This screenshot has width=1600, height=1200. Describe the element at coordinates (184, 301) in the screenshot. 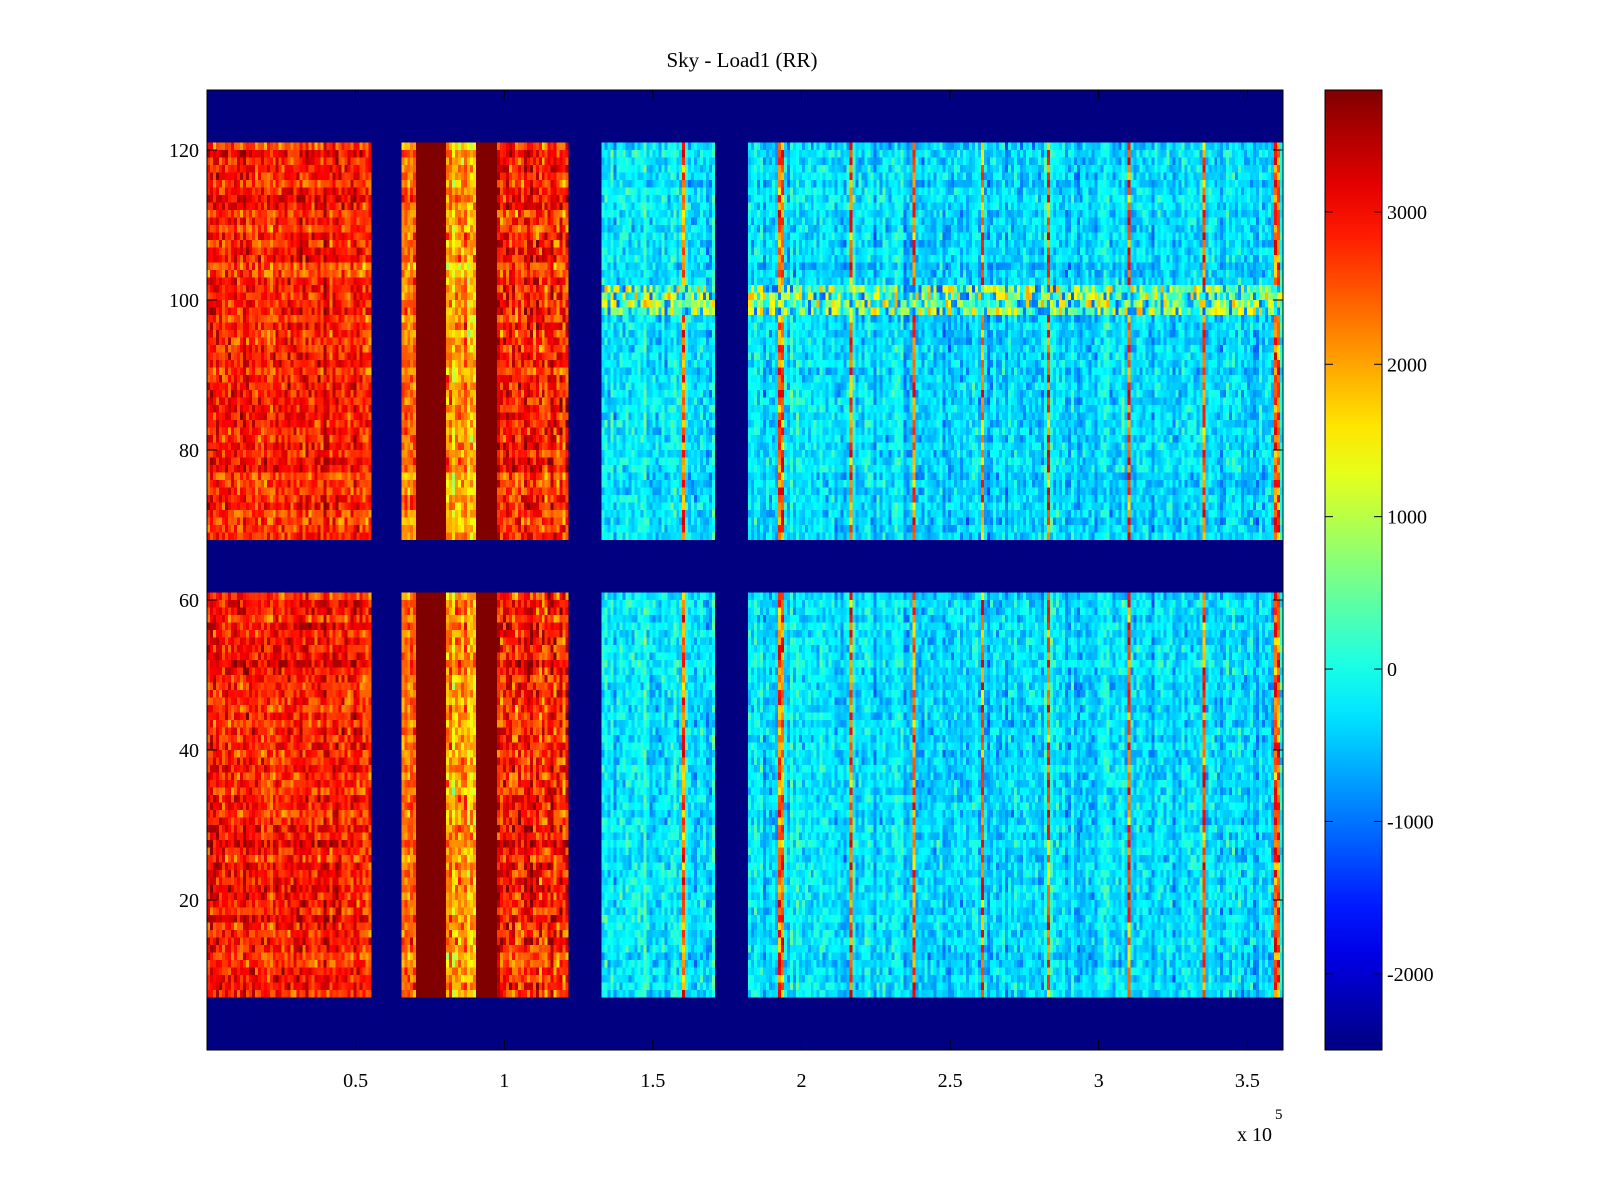

I see `y-tick-label: 100` at that location.